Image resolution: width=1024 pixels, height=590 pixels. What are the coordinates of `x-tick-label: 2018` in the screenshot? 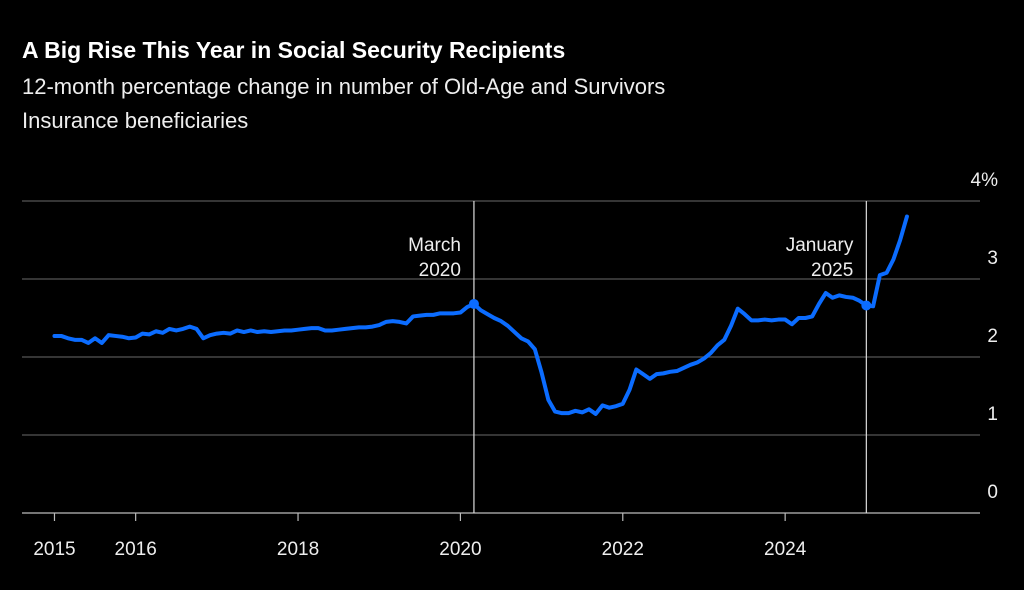 It's located at (298, 549).